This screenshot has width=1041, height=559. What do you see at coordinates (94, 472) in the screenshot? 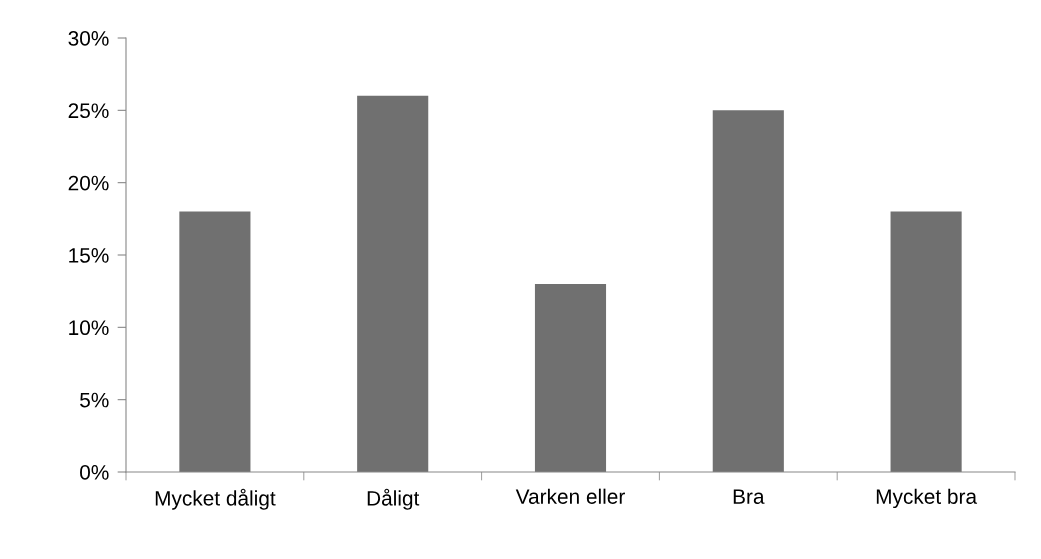
I see `y-tick-label: 0%` at bounding box center [94, 472].